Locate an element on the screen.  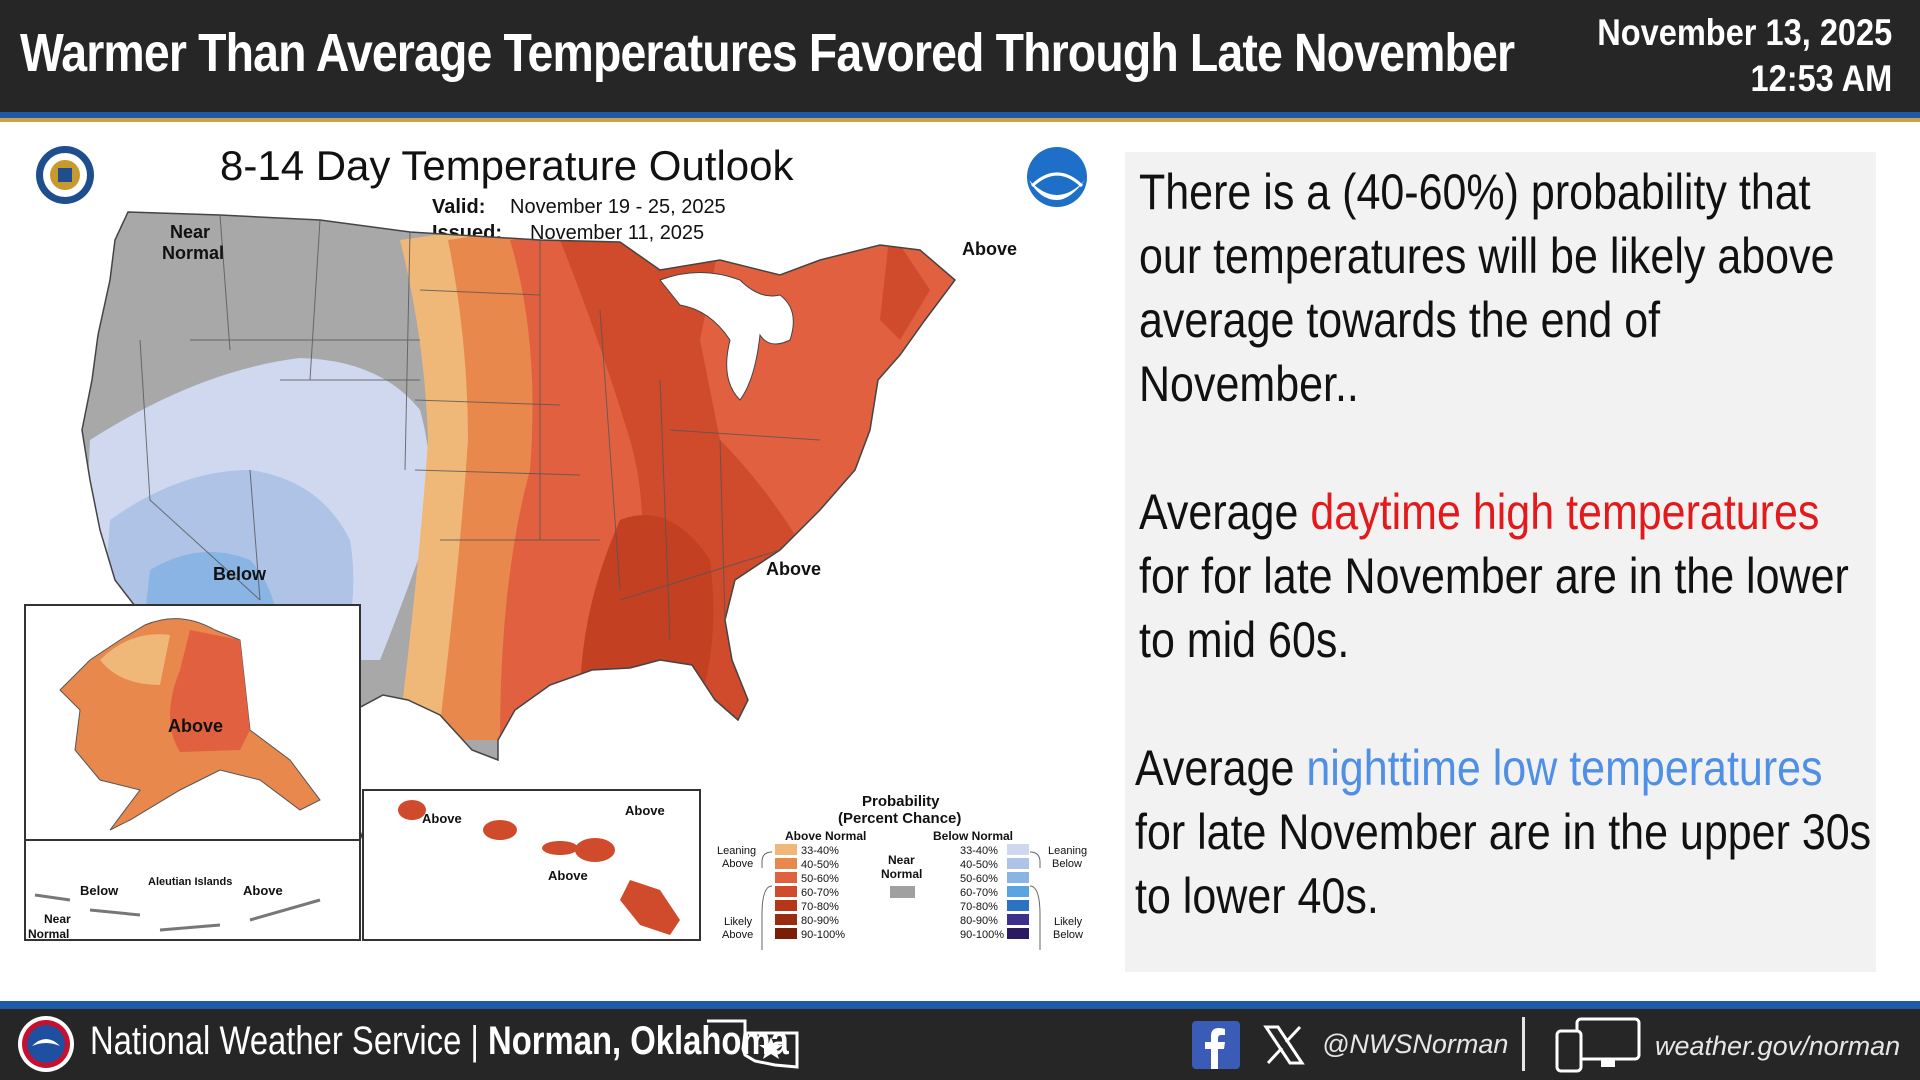
legend-above-range: 33-40% is located at coordinates (820, 851).